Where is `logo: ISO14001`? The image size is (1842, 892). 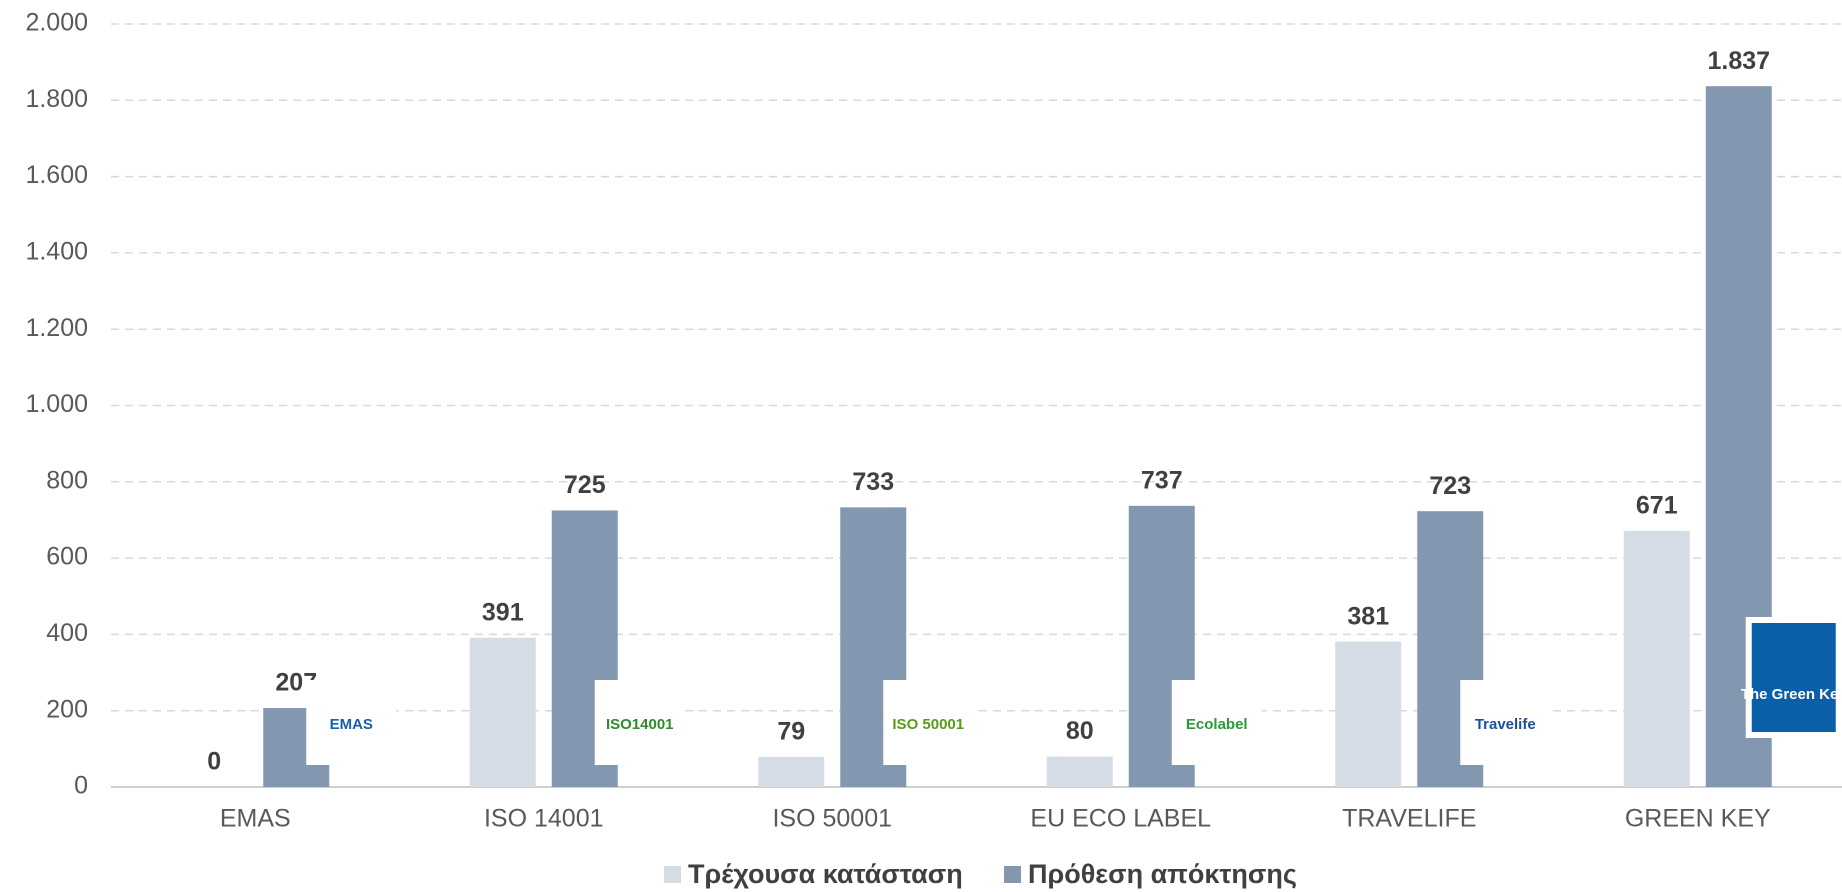 logo: ISO14001 is located at coordinates (639, 722).